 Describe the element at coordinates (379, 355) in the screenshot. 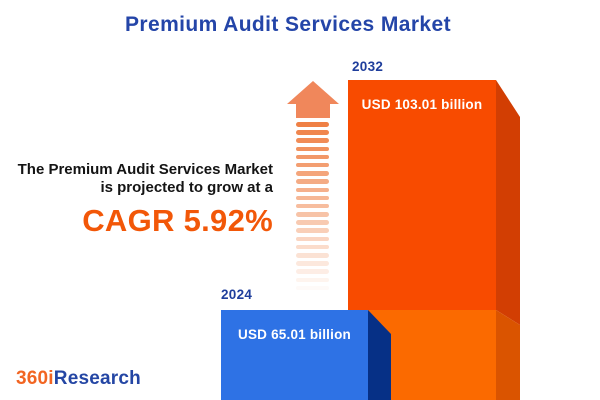

I see `bar-2024-side` at that location.